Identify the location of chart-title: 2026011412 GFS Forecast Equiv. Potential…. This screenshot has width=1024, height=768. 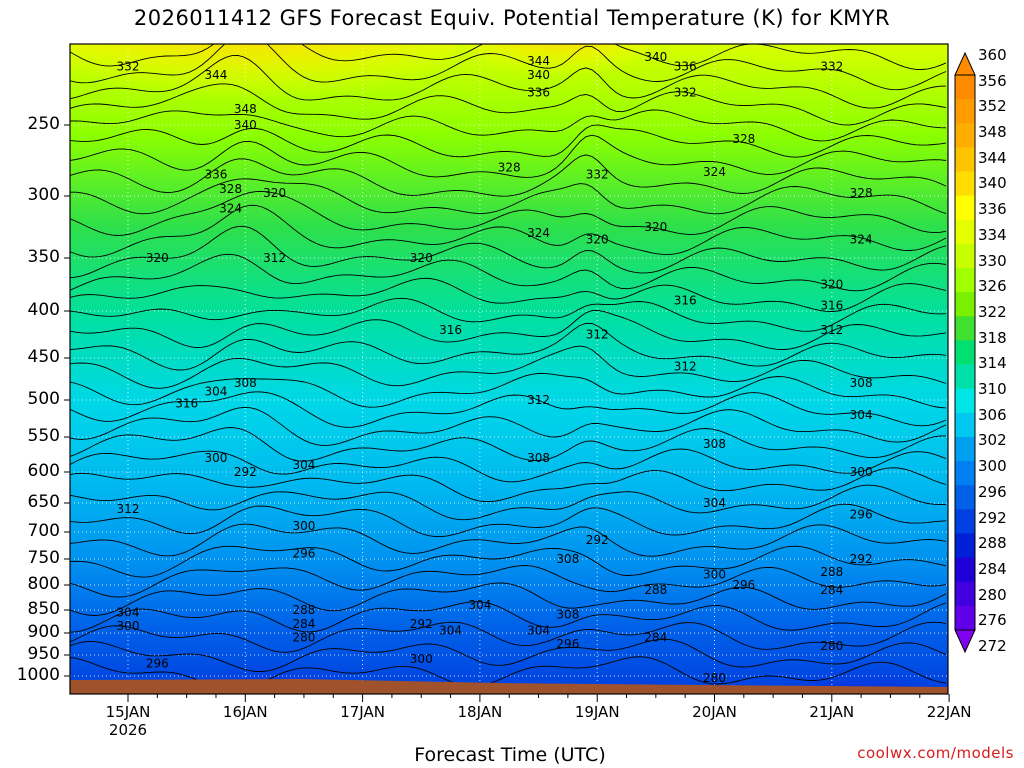
(512, 18).